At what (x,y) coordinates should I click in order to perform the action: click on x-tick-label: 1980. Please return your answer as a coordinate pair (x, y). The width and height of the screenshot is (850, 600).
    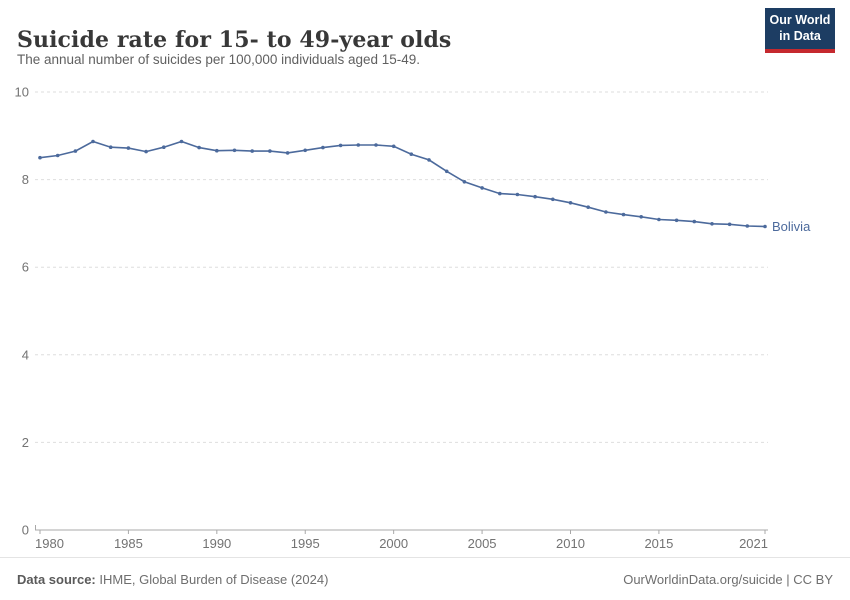
    Looking at the image, I should click on (49, 543).